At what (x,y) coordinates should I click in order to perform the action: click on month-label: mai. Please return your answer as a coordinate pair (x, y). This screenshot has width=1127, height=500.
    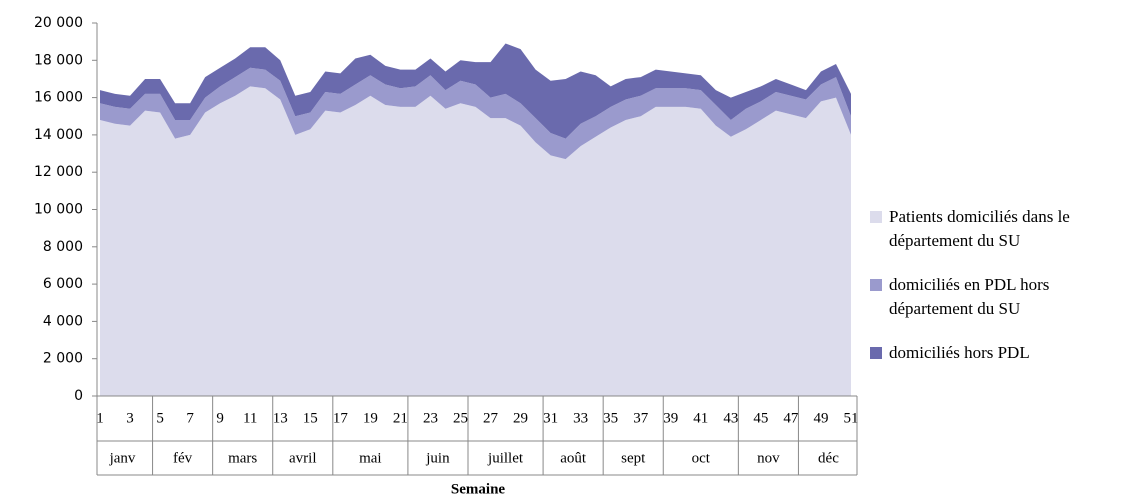
    Looking at the image, I should click on (370, 458).